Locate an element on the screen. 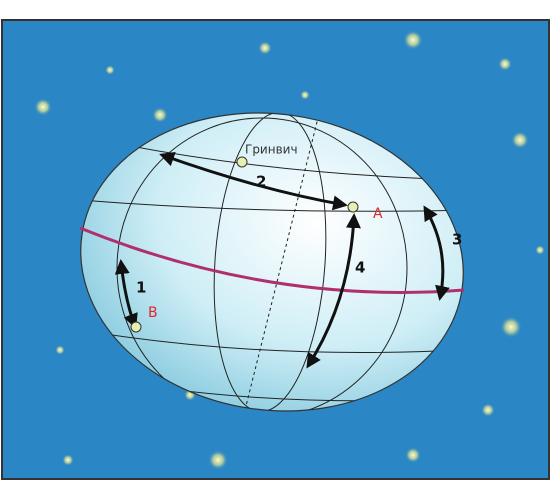  point-b is located at coordinates (136, 327).